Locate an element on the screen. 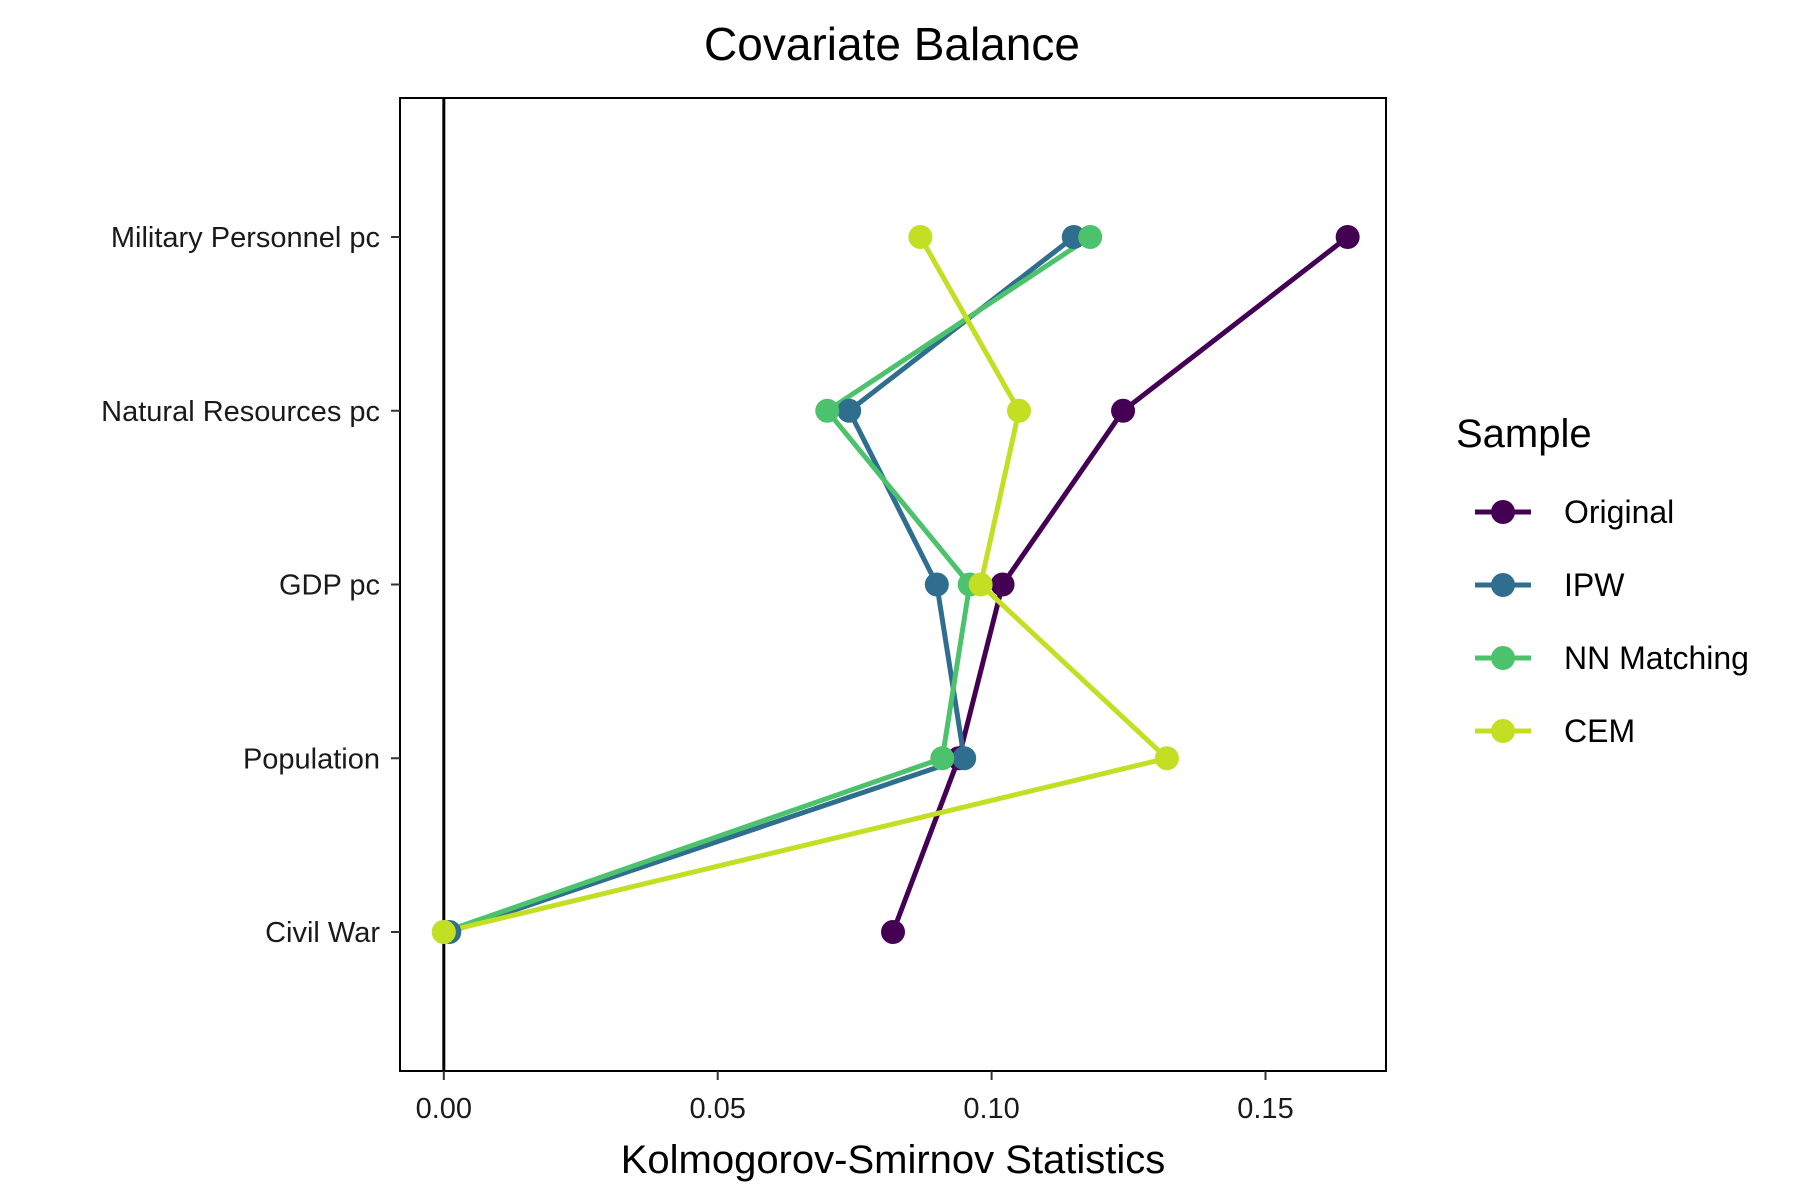 The image size is (1800, 1200). point-nn-matching-natural-resources-pc is located at coordinates (827, 410).